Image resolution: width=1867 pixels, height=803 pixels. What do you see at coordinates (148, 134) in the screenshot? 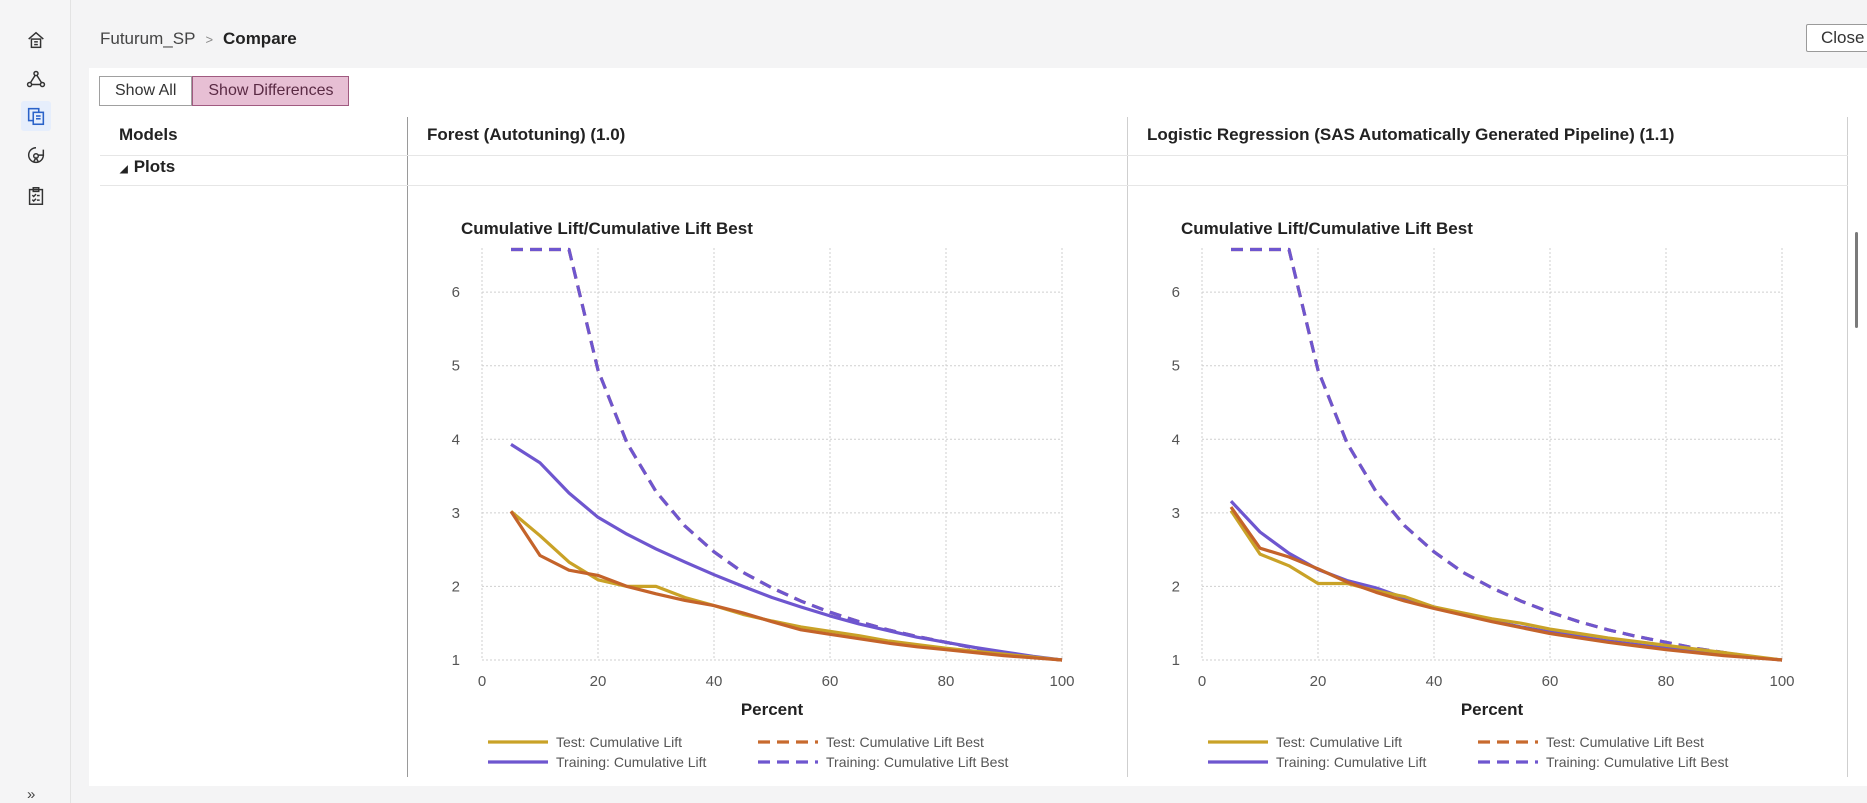
I see `models-column-header: Models` at bounding box center [148, 134].